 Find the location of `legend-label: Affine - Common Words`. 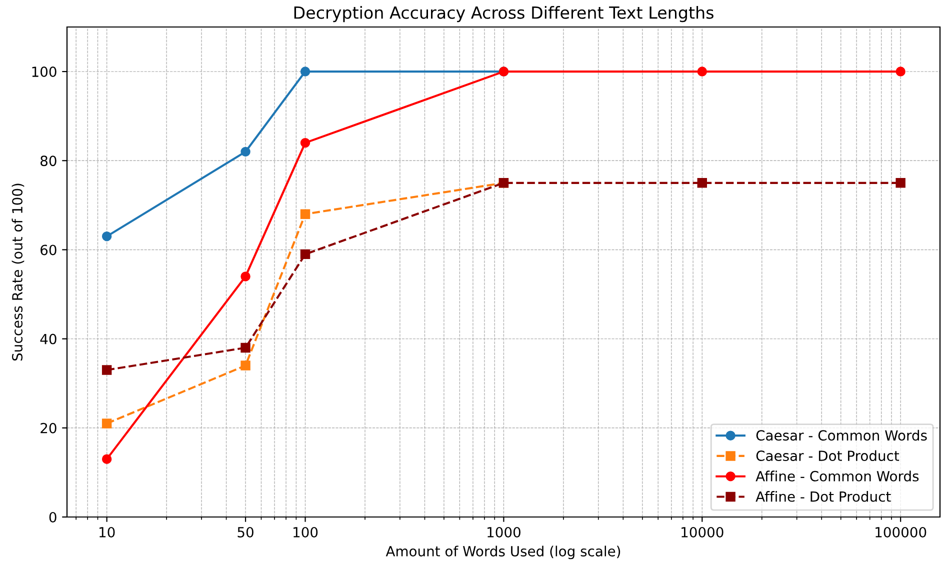

legend-label: Affine - Common Words is located at coordinates (837, 476).